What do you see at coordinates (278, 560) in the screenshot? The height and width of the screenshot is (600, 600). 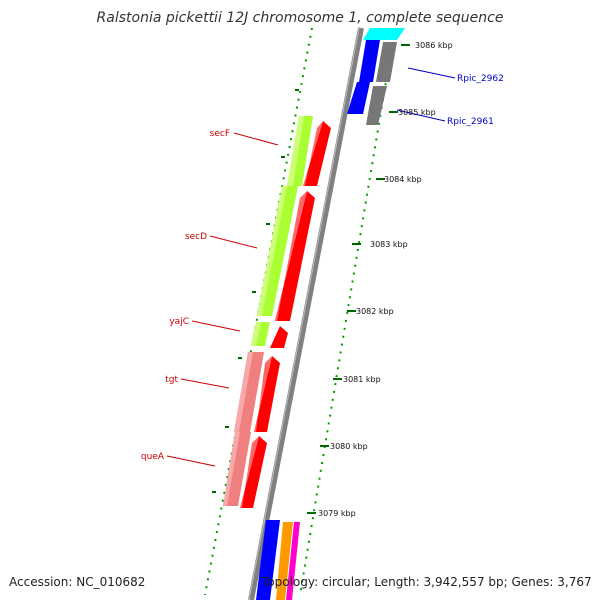 I see `gene-bottom-blue-bar` at bounding box center [278, 560].